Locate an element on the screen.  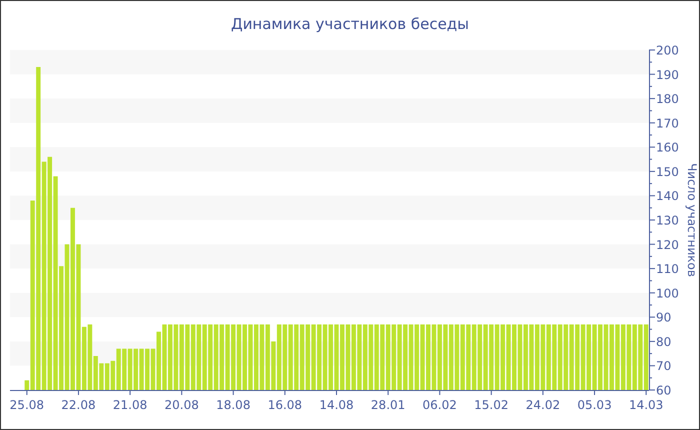
y2-tick-label: 190 is located at coordinates (667, 75).